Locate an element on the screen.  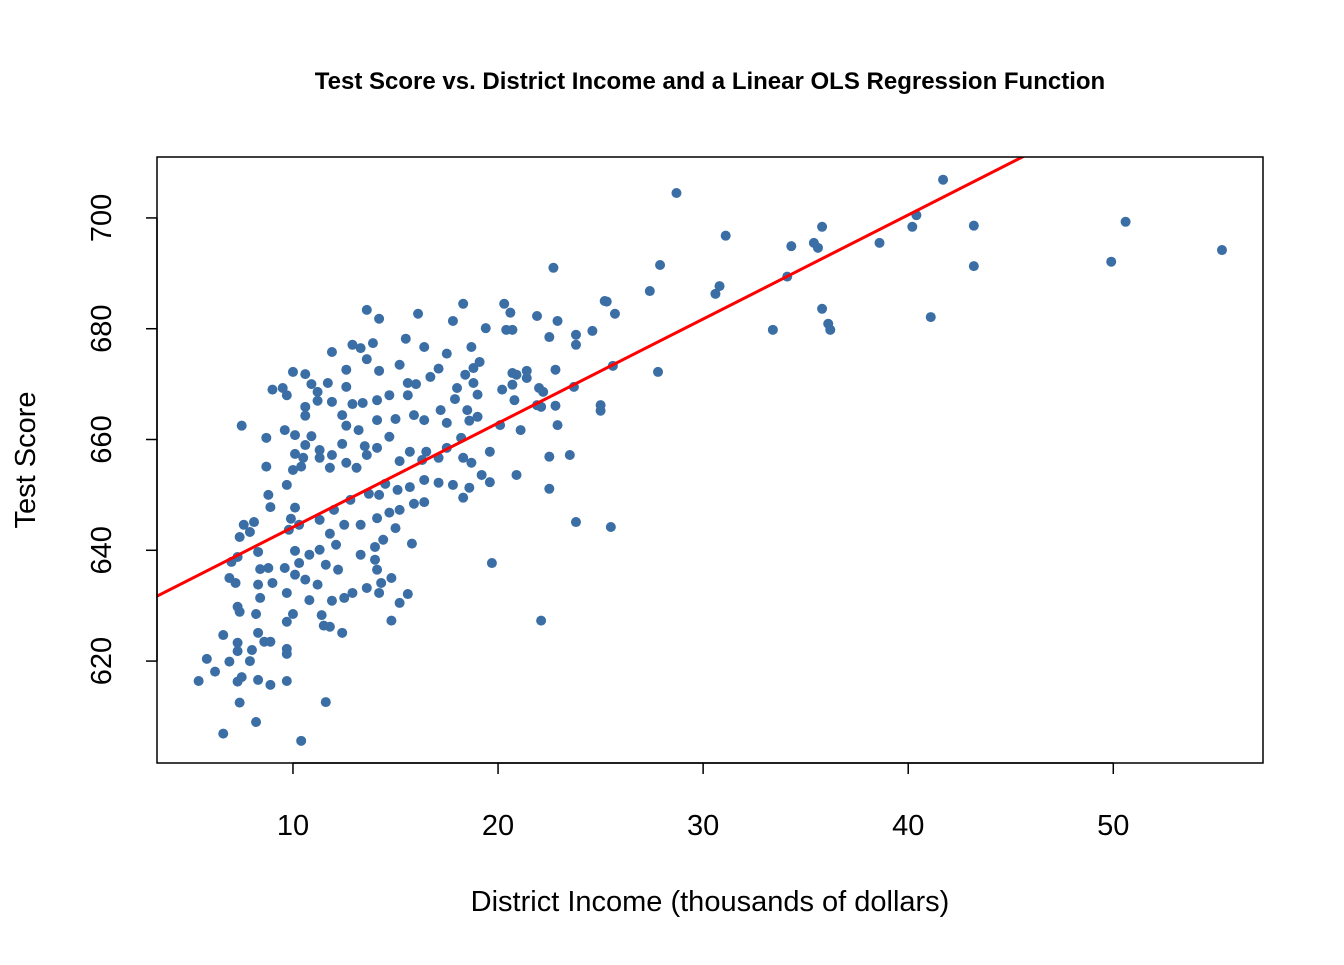
y-tick-label: 620 is located at coordinates (102, 661).